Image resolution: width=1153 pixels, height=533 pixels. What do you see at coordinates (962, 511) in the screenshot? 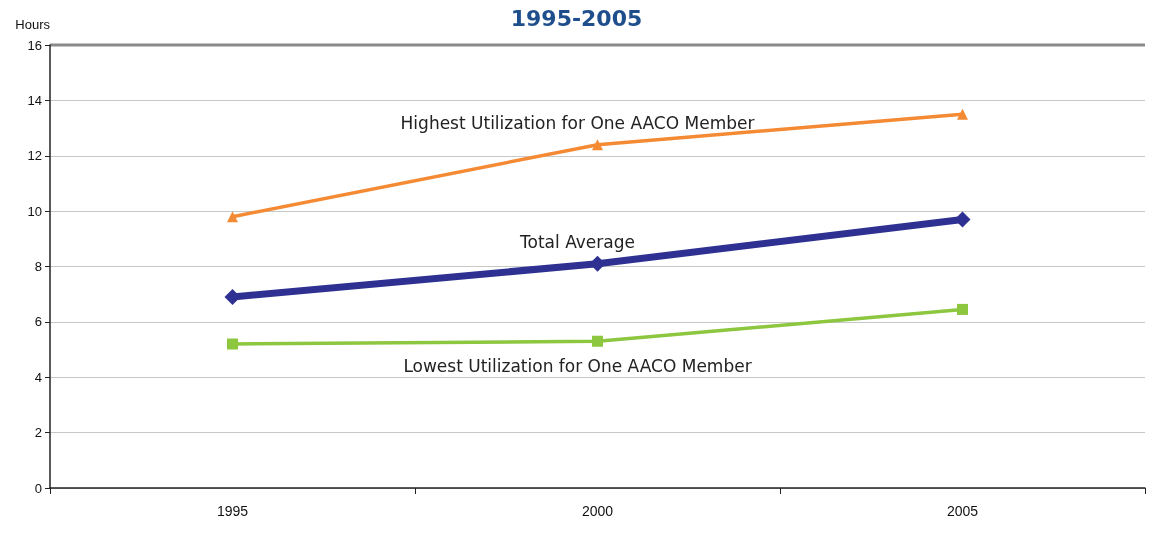
I see `x-tick-label: 2005` at bounding box center [962, 511].